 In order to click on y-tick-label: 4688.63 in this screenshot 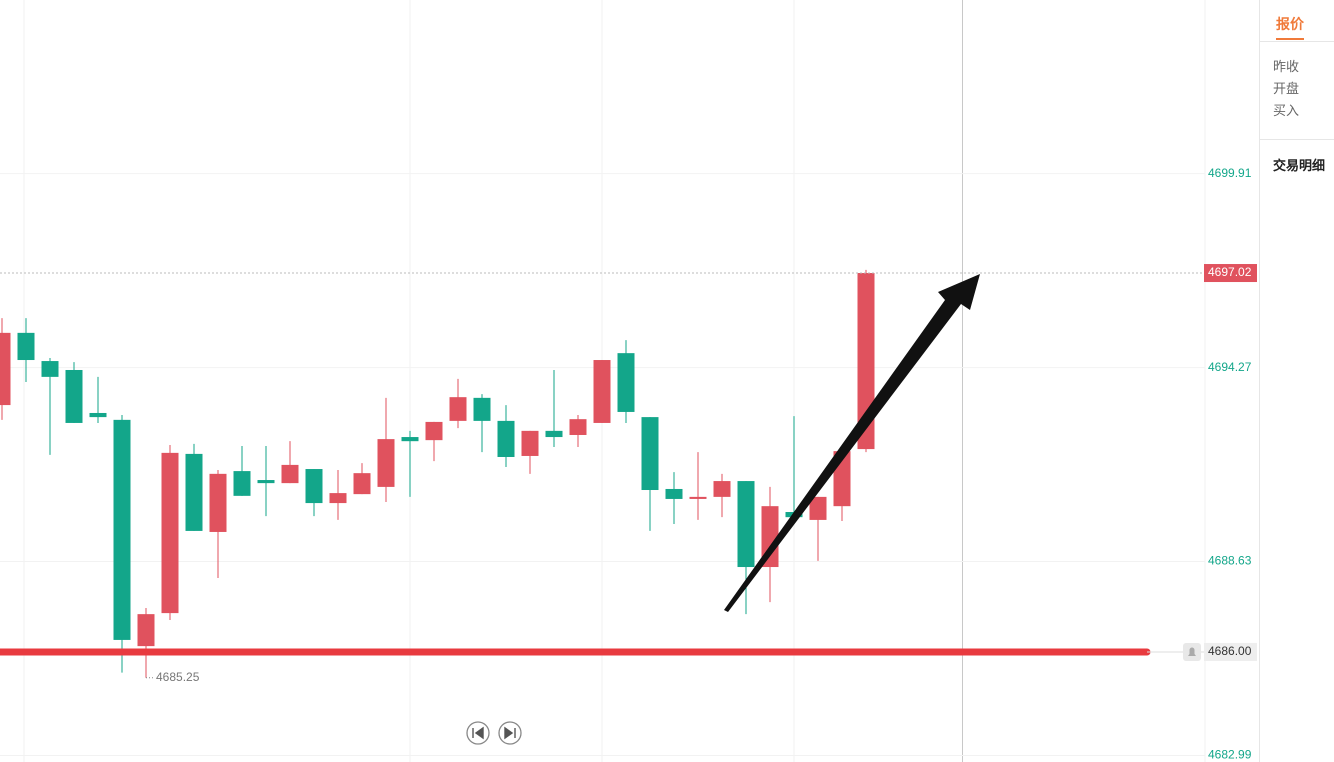, I will do `click(1230, 561)`.